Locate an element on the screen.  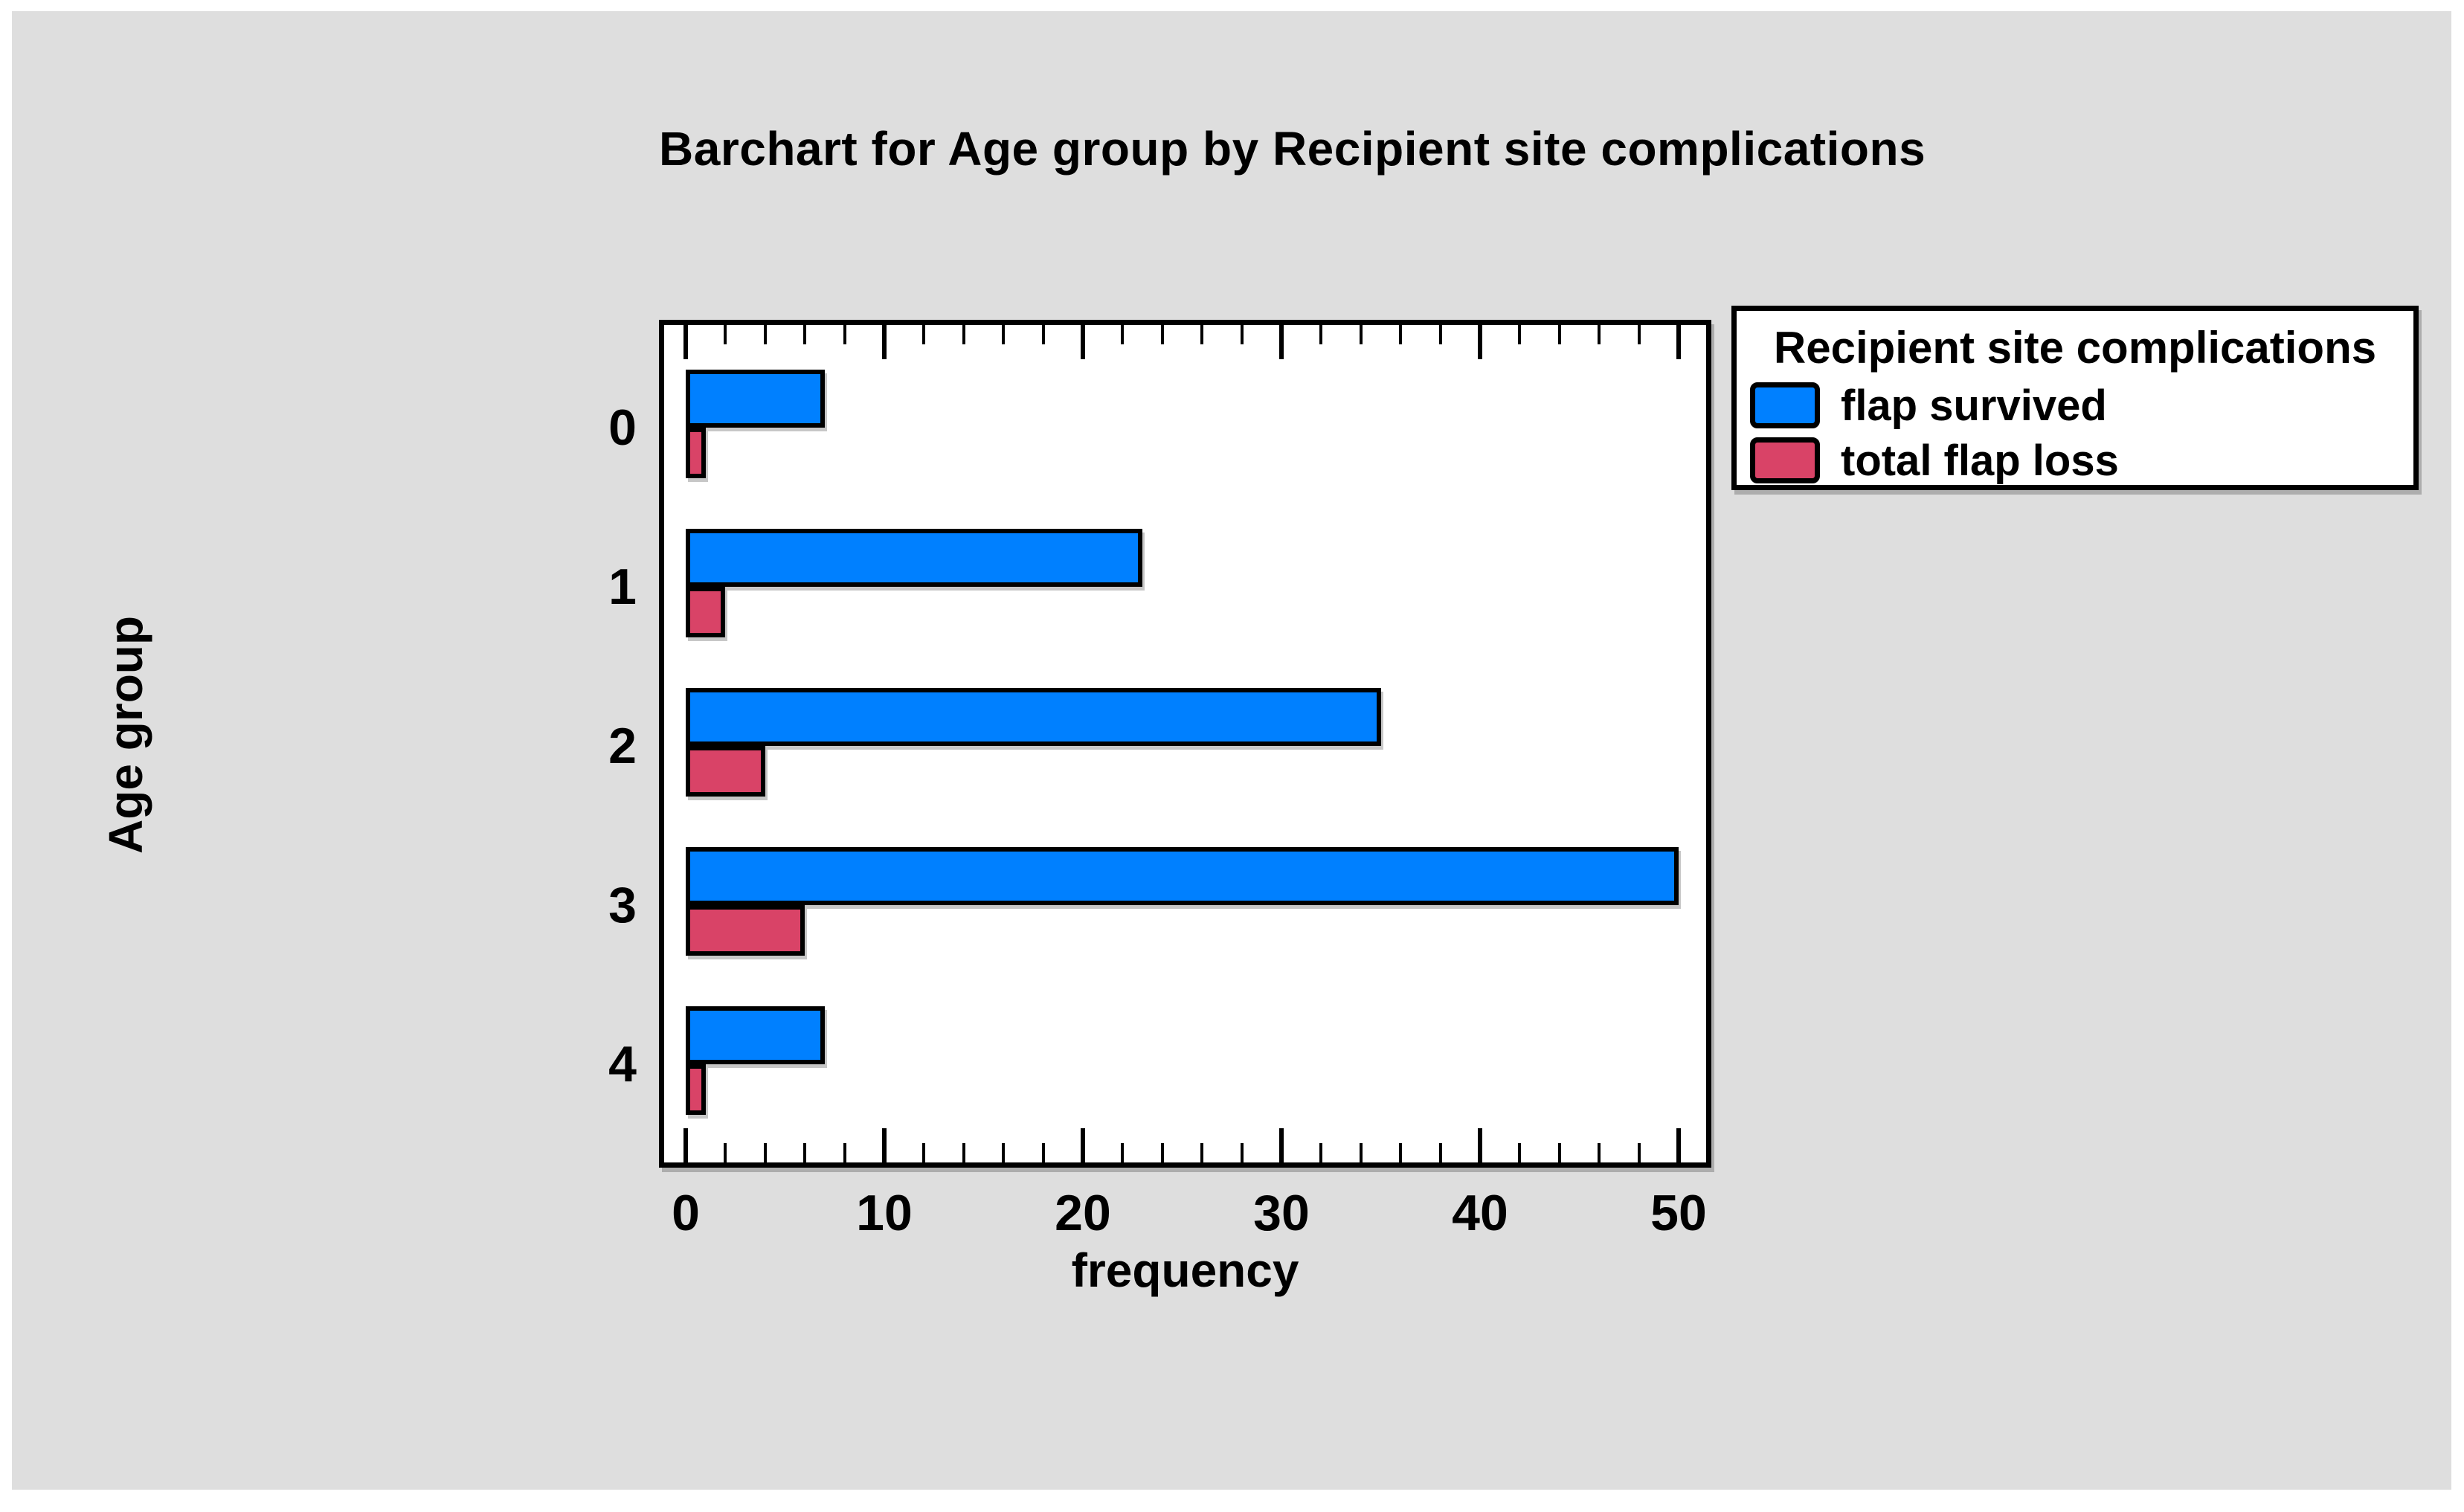
flap-survived-swatch-icon is located at coordinates (1785, 405).